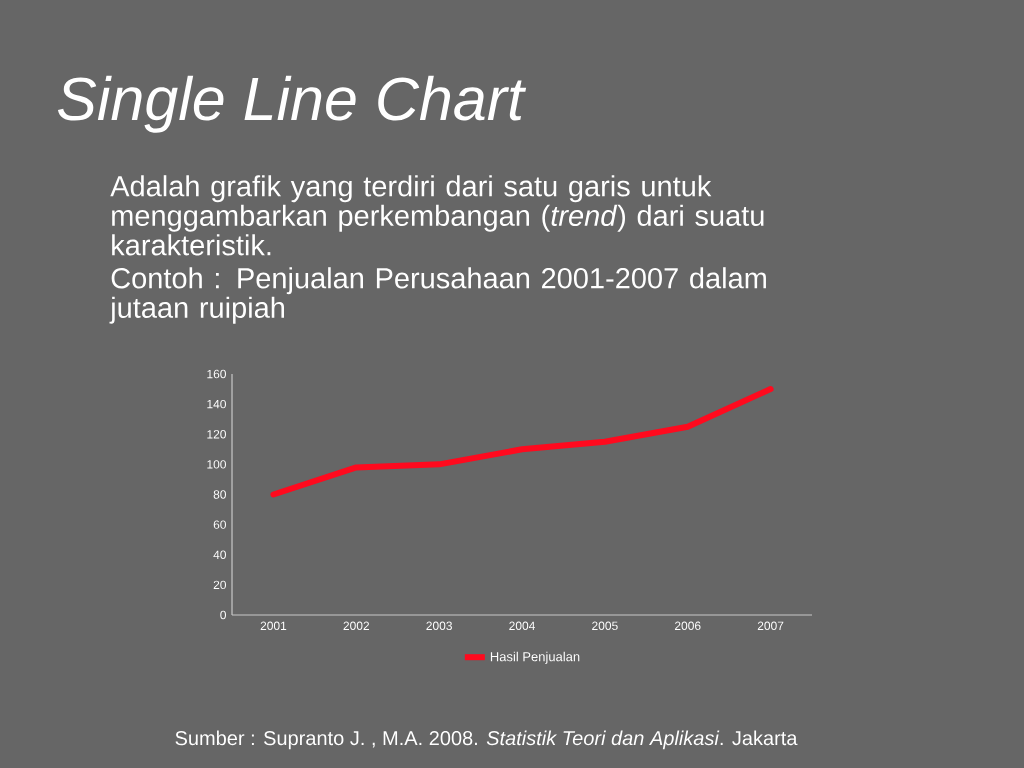  Describe the element at coordinates (356, 626) in the screenshot. I see `x-tick-label: 2002` at that location.